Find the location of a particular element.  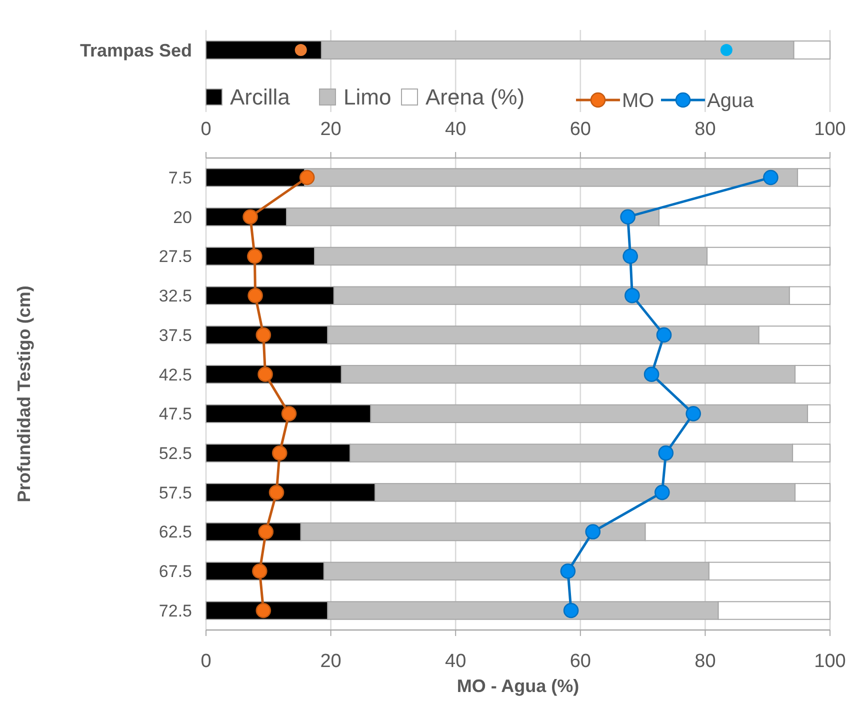

x-axis-title: MO - Agua (%) is located at coordinates (518, 686).